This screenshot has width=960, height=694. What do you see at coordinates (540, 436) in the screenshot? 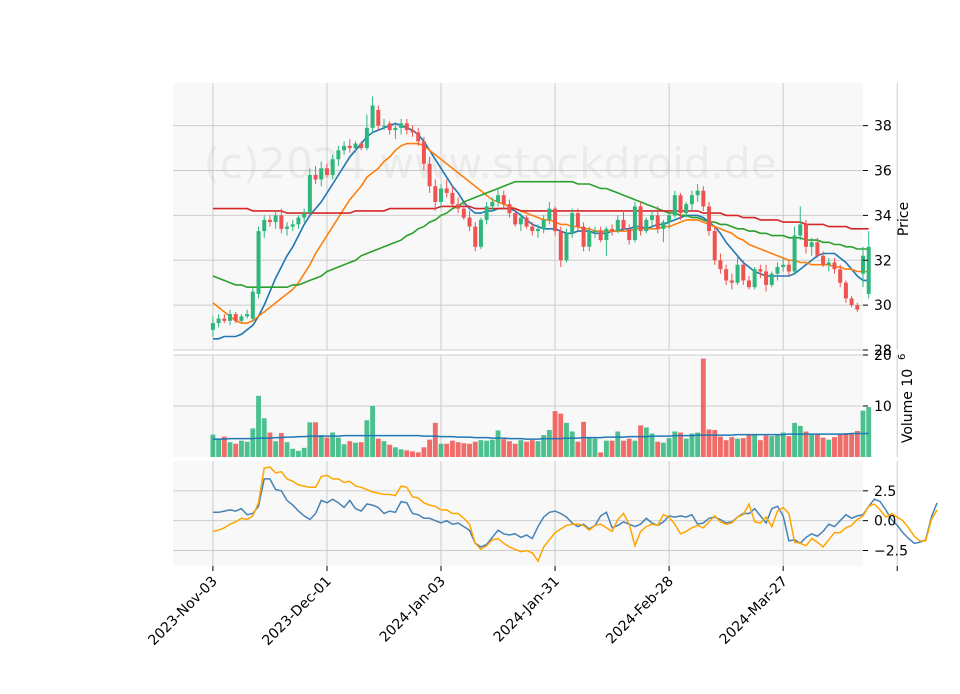
I see `volume-average-line` at bounding box center [540, 436].